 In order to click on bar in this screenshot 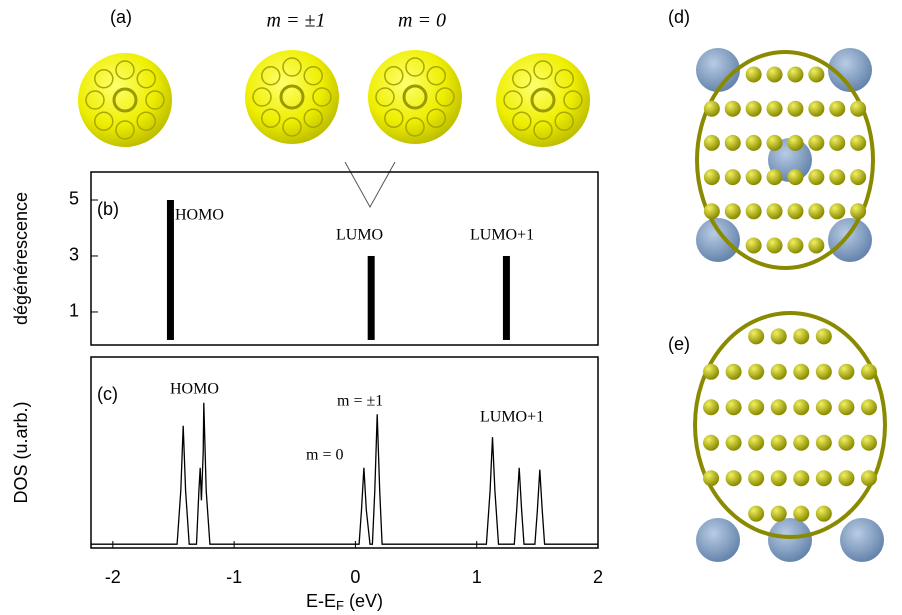, I will do `click(170, 269)`.